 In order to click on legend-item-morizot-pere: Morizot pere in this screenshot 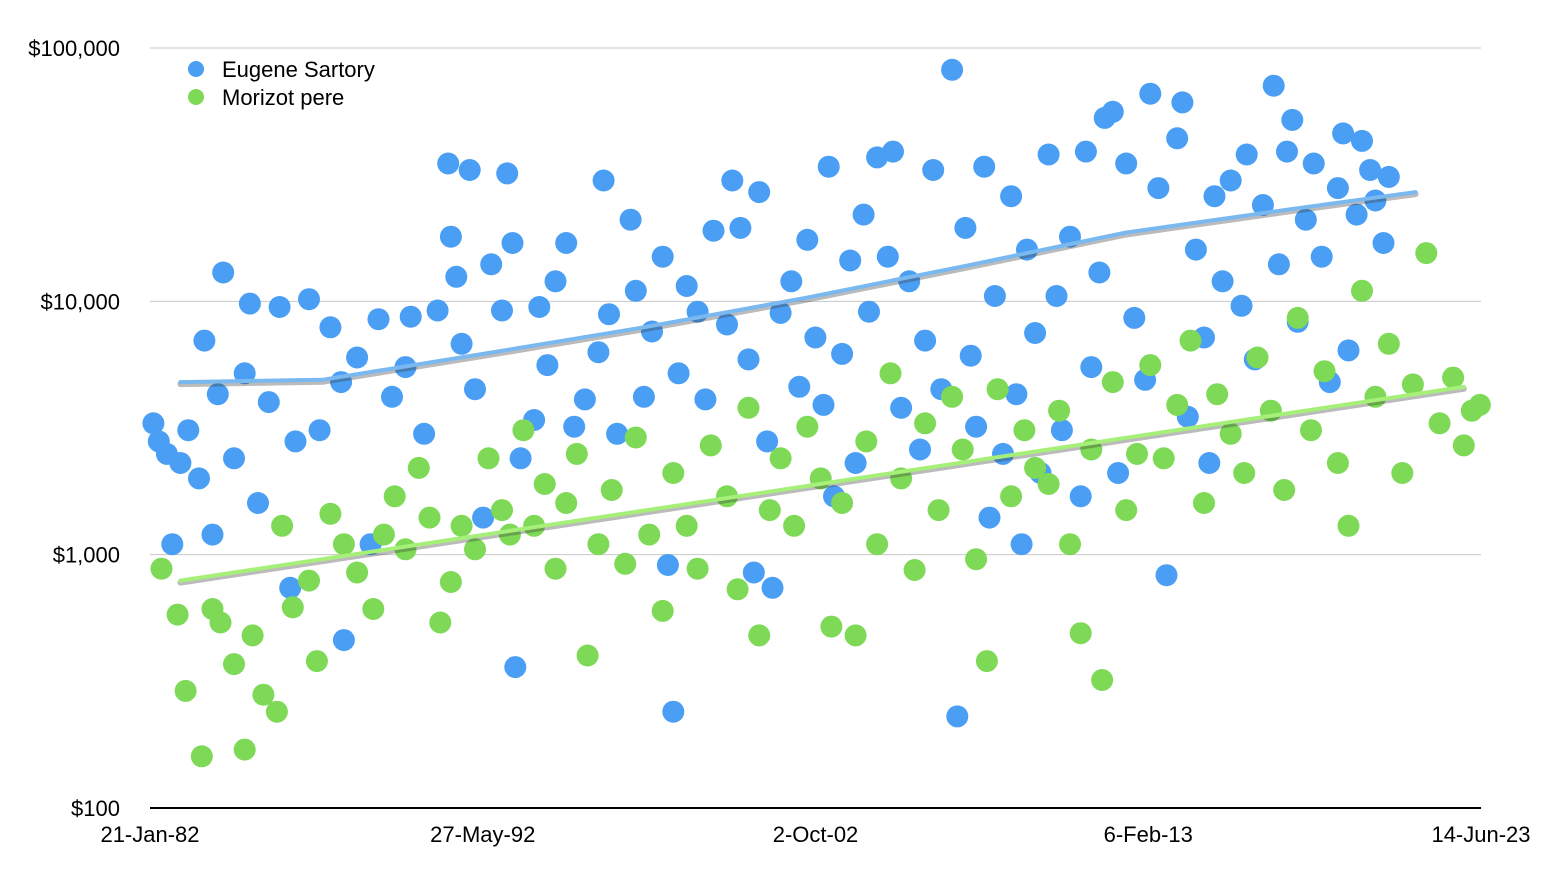, I will do `click(266, 97)`.